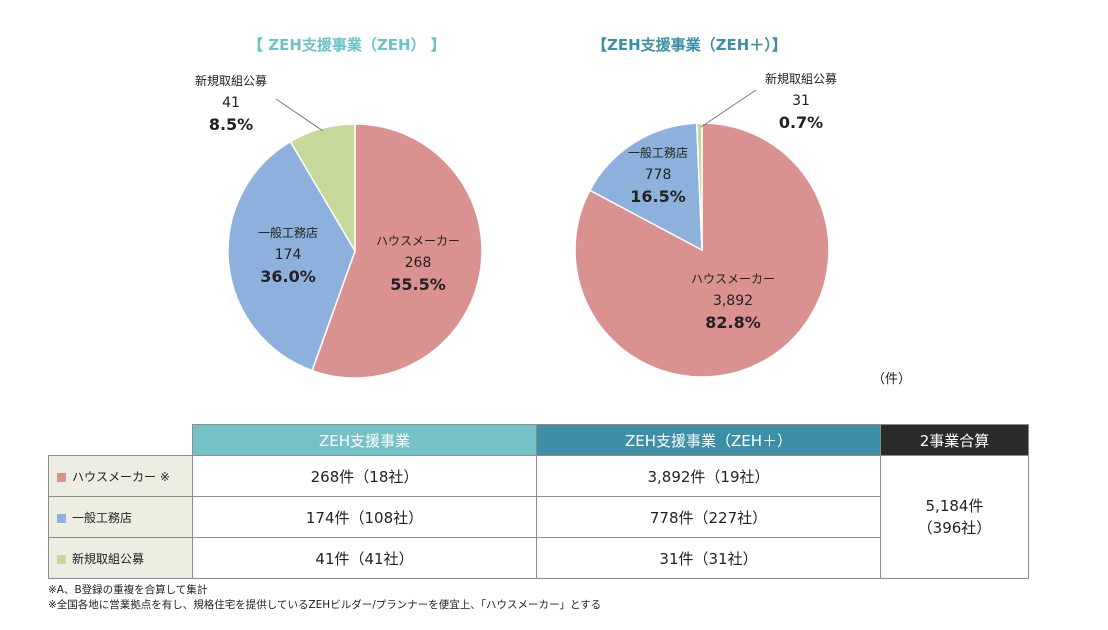  What do you see at coordinates (954, 506) in the screenshot?
I see `total-count: 5,184件` at bounding box center [954, 506].